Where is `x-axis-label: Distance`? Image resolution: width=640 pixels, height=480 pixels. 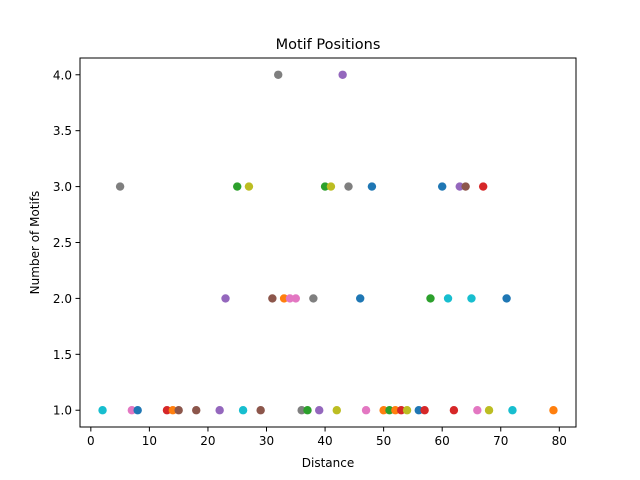
x-axis-label: Distance is located at coordinates (328, 463).